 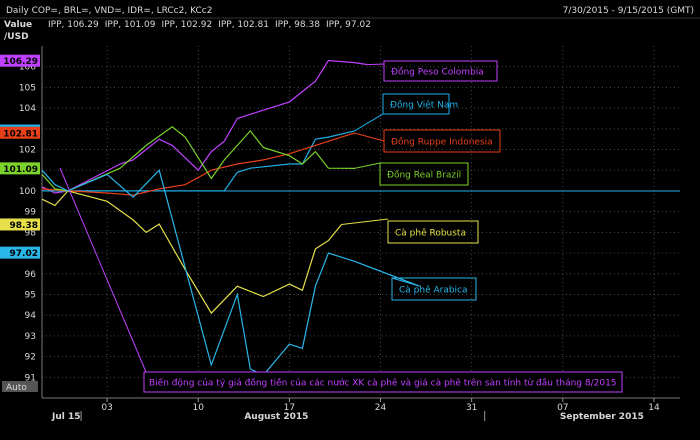 I want to click on x-tick-label: 10, so click(x=199, y=408).